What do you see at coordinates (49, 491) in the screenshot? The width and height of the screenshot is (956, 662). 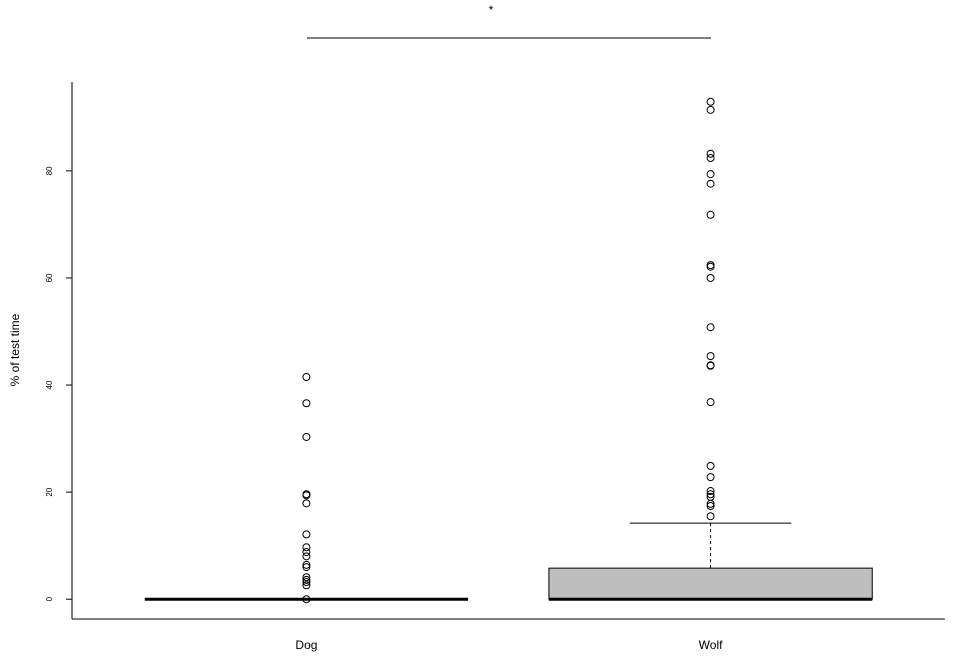 I see `y-tick-label: 20` at bounding box center [49, 491].